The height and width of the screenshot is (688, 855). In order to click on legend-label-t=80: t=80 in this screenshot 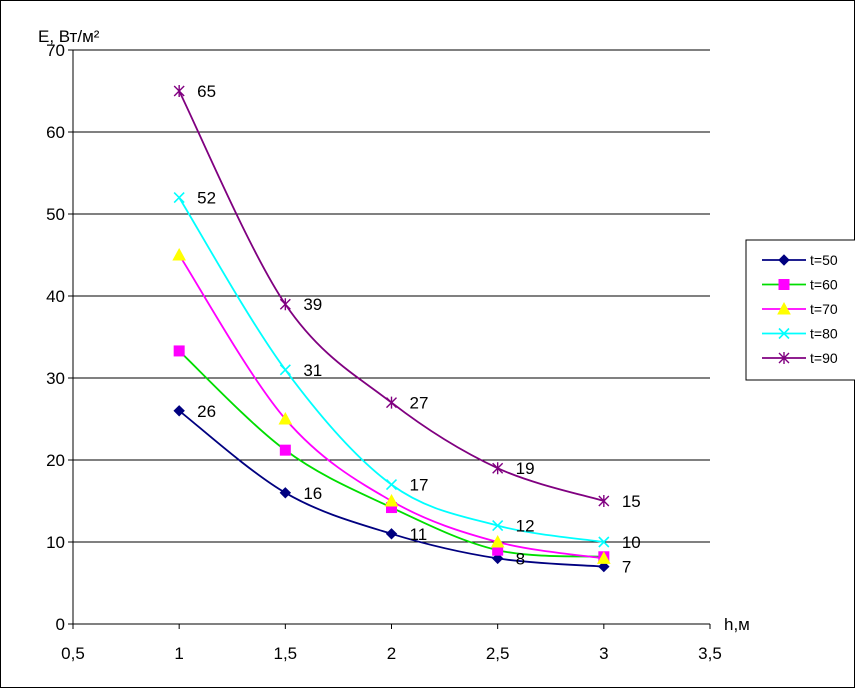, I will do `click(824, 334)`.